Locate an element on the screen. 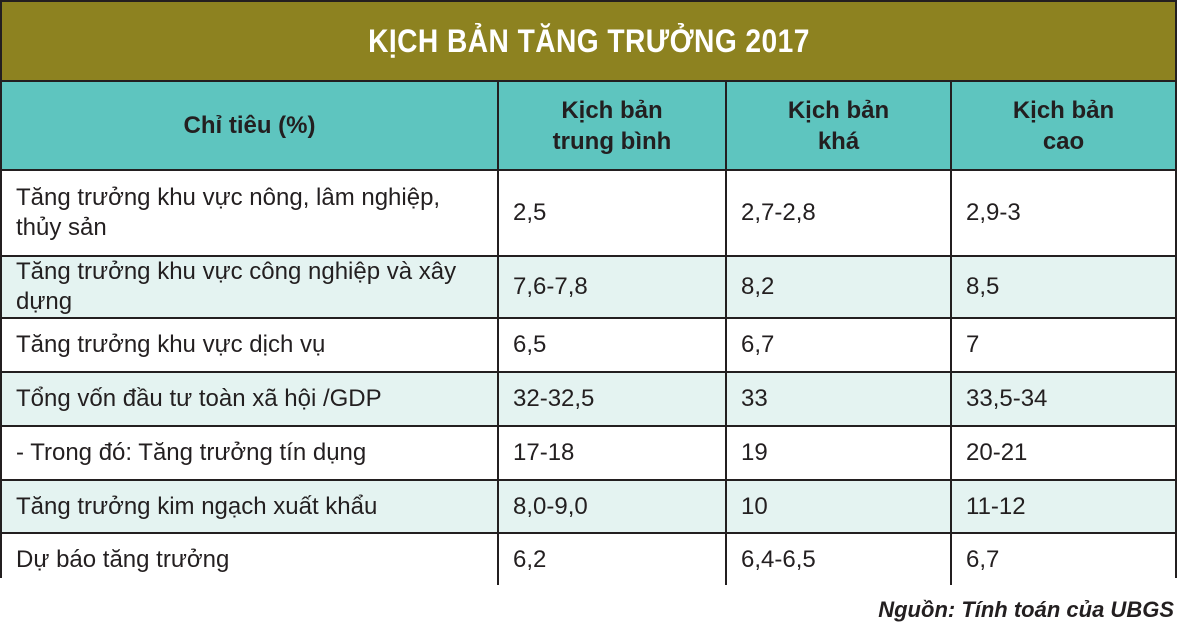 The image size is (1200, 638). cell-high: 8,5 is located at coordinates (1062, 287).